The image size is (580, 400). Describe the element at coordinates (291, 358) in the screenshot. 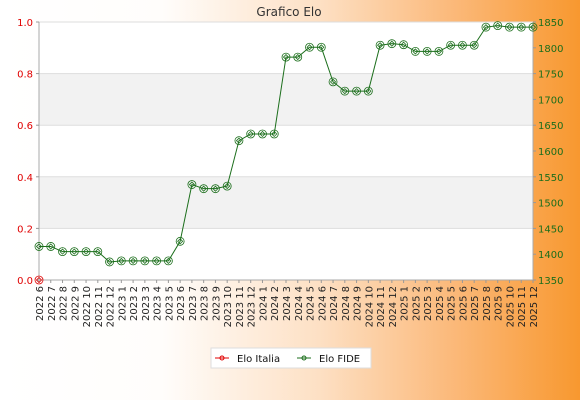

I see `legend: Elo Italia Elo FIDE` at that location.